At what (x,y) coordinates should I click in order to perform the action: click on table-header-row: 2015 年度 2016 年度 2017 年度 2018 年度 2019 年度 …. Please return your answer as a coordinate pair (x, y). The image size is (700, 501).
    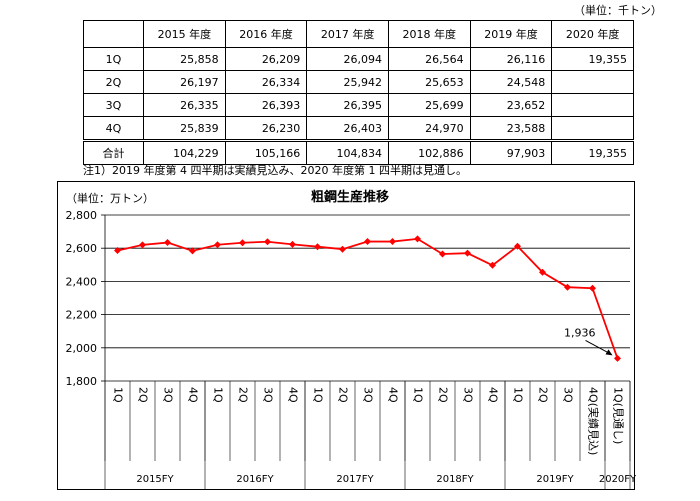
    Looking at the image, I should click on (358, 34).